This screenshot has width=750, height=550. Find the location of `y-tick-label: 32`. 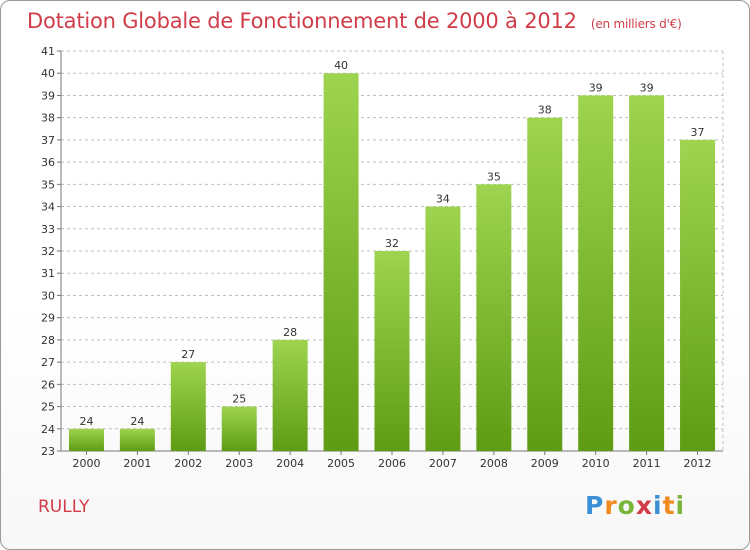

y-tick-label: 32 is located at coordinates (48, 251).